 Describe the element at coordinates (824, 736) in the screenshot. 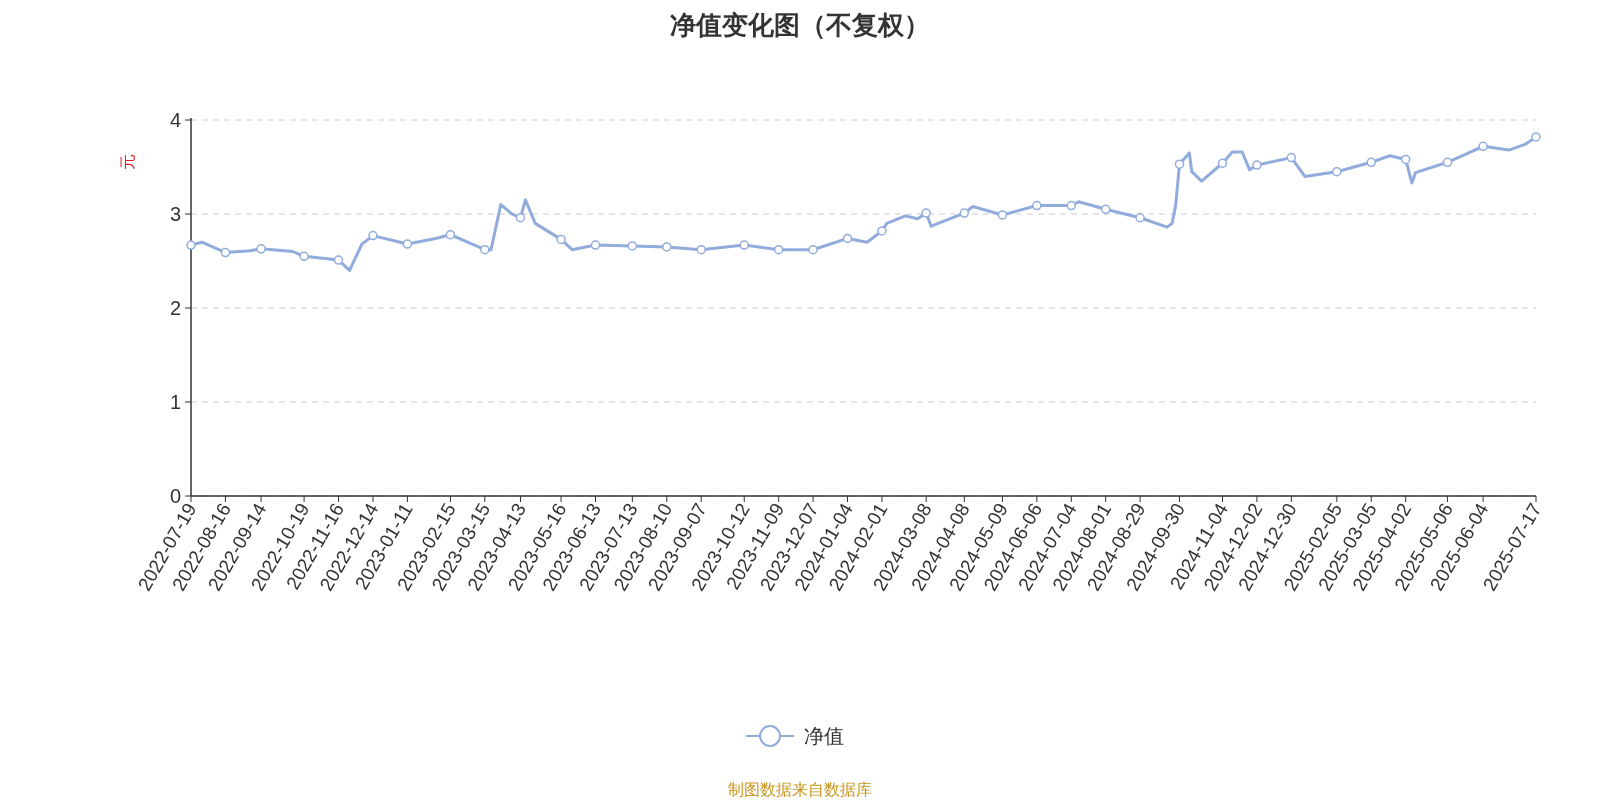

I see `legend-label: 净值` at that location.